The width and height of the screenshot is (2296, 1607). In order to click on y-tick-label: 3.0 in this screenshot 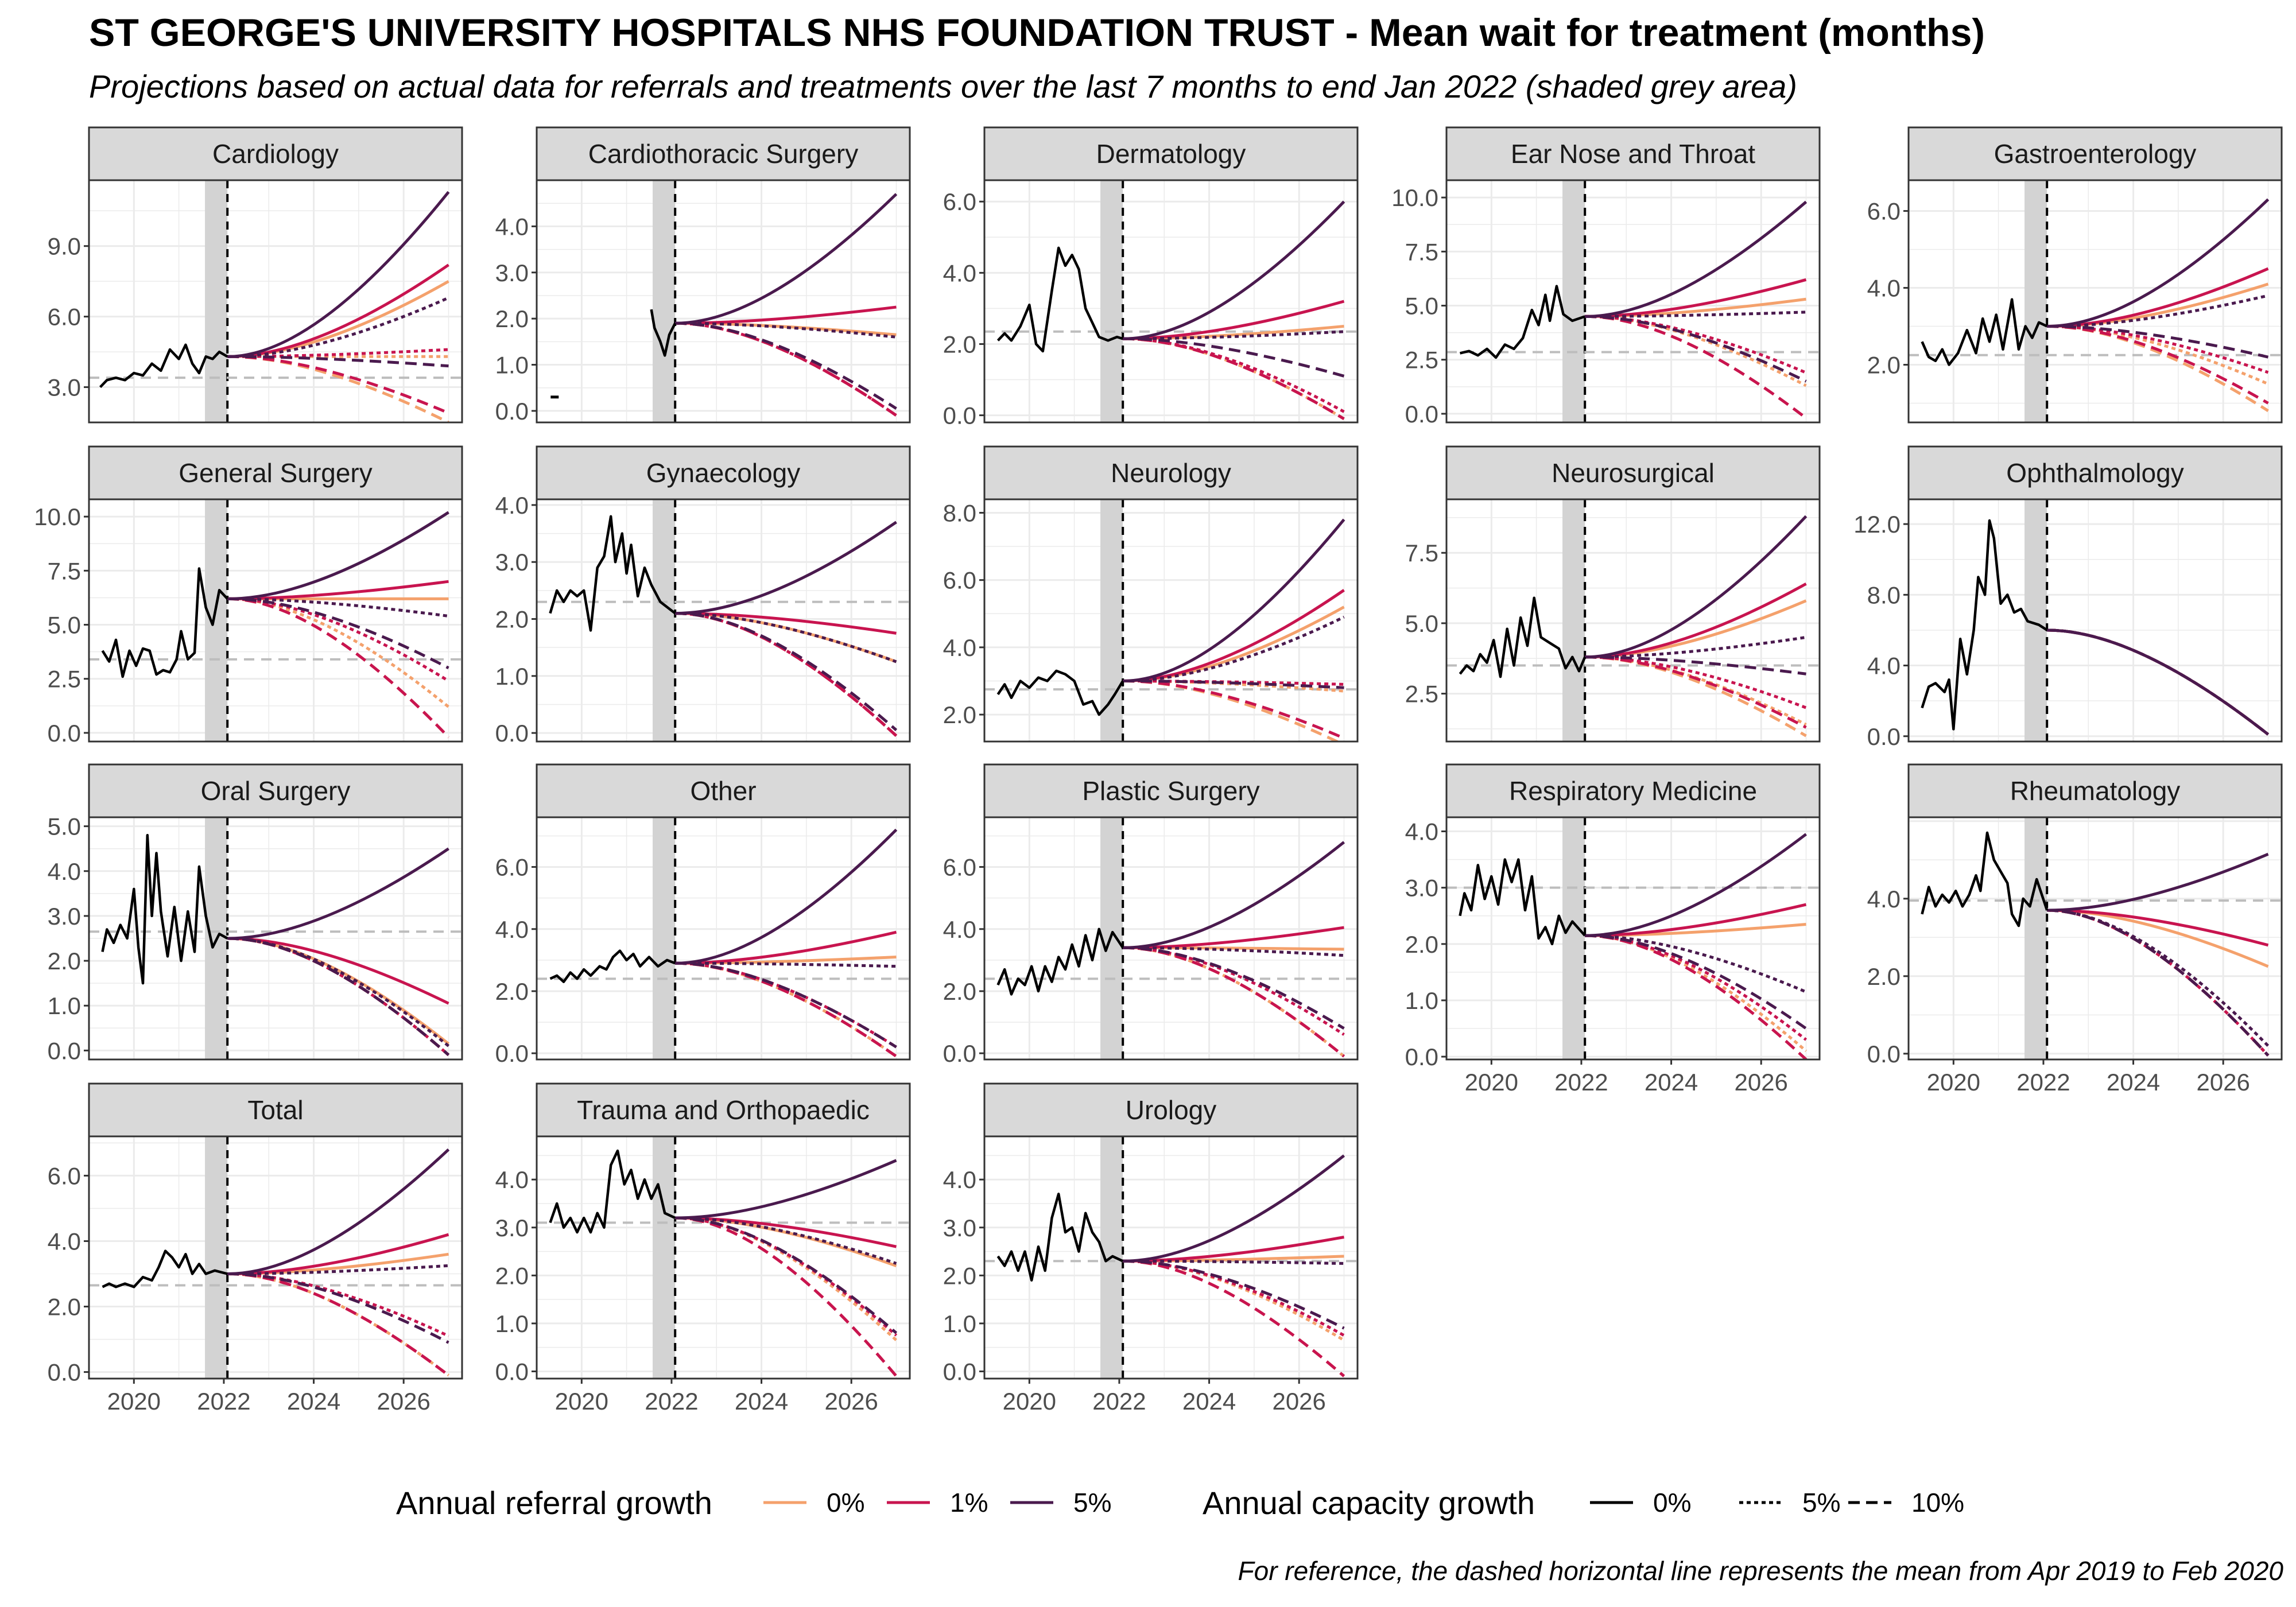, I will do `click(959, 1227)`.